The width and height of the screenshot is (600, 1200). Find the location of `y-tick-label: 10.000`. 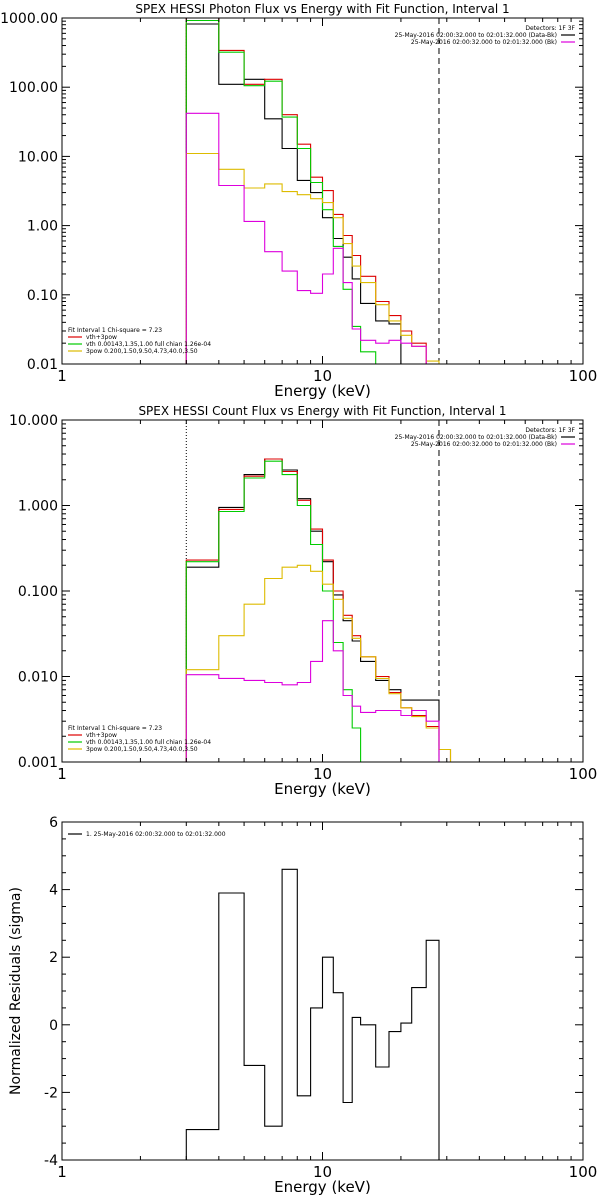

y-tick-label: 10.000 is located at coordinates (33, 421).